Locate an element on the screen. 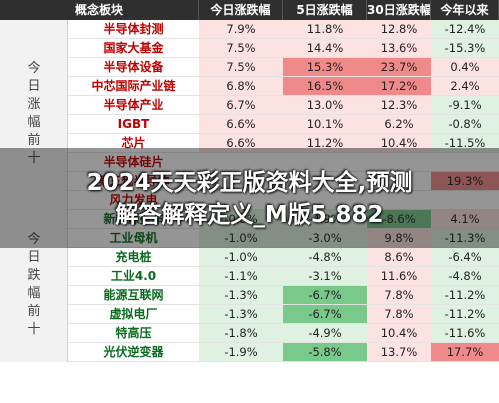 The height and width of the screenshot is (403, 499). five-day-change-cell: -4.9% is located at coordinates (325, 333).